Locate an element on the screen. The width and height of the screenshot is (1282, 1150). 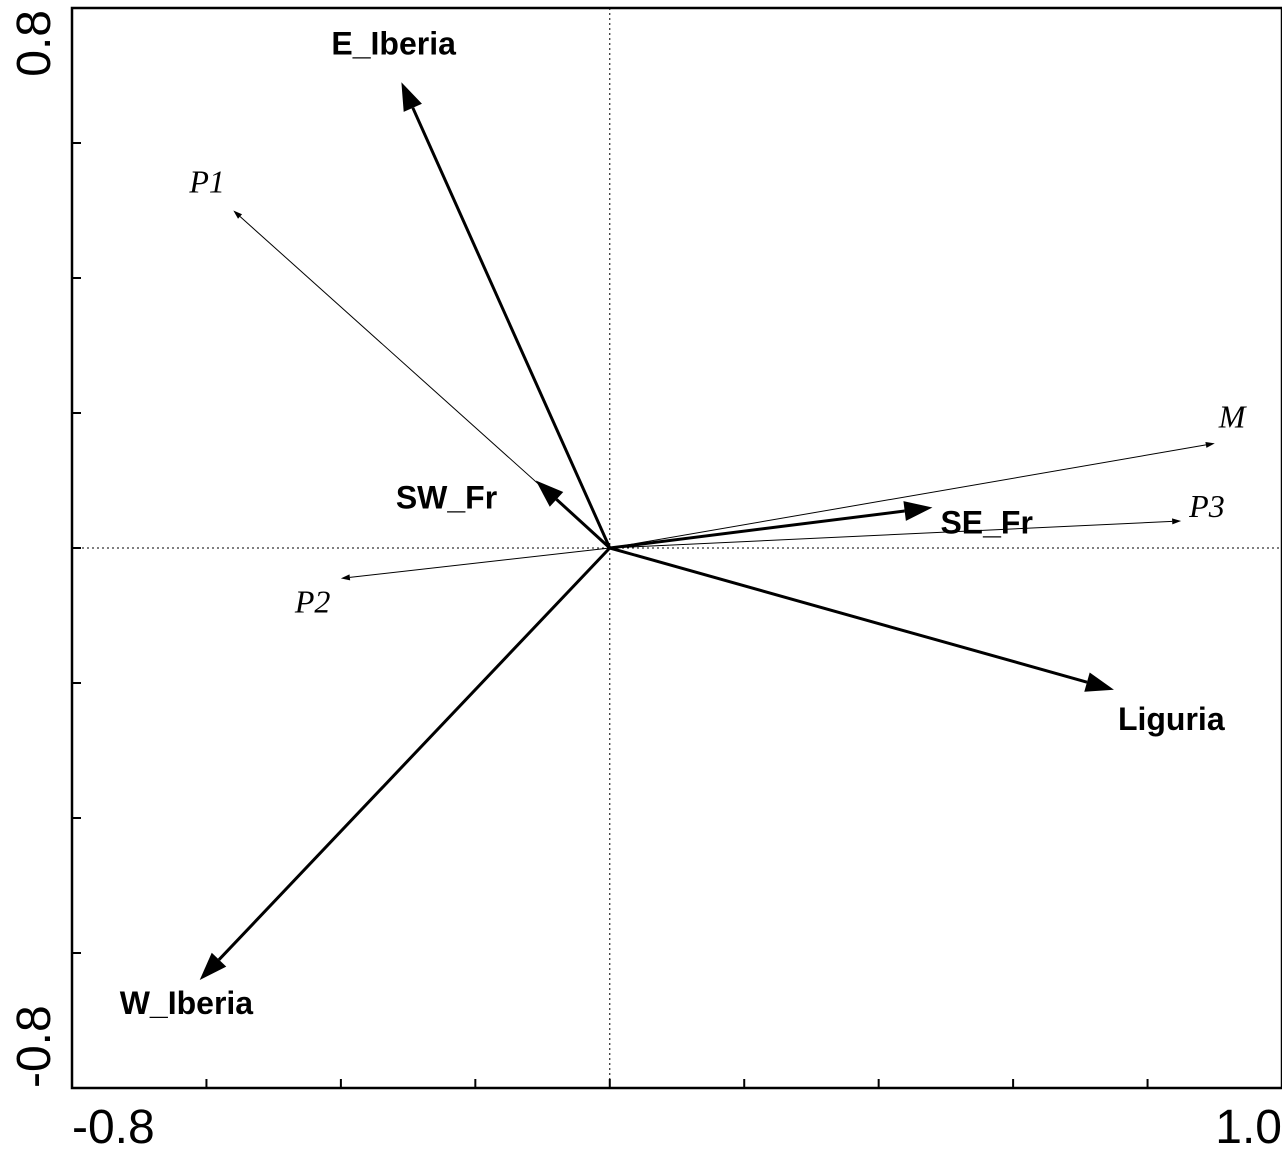
vector-m is located at coordinates (912, 495).